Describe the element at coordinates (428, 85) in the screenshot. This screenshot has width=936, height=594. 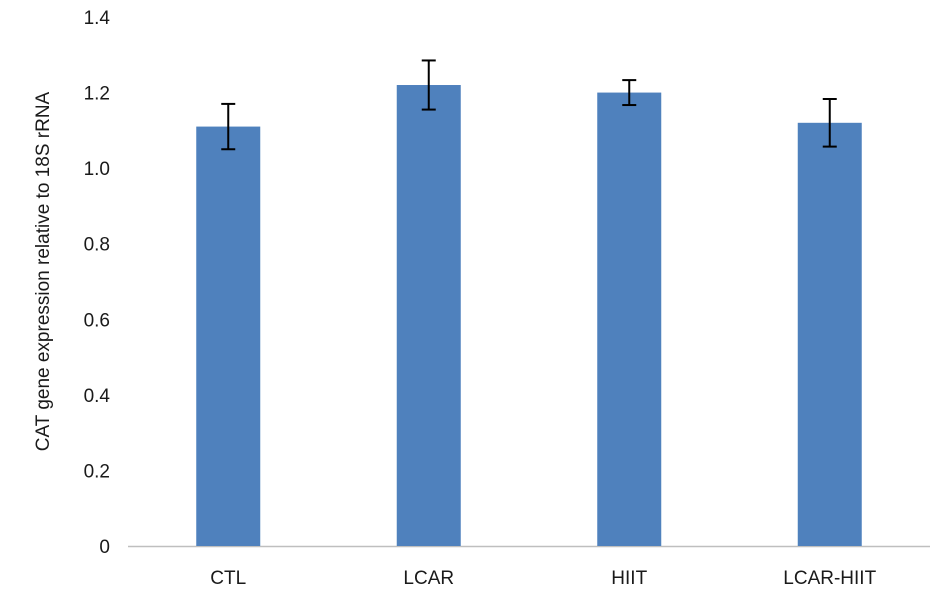
I see `error-bar-lcar` at that location.